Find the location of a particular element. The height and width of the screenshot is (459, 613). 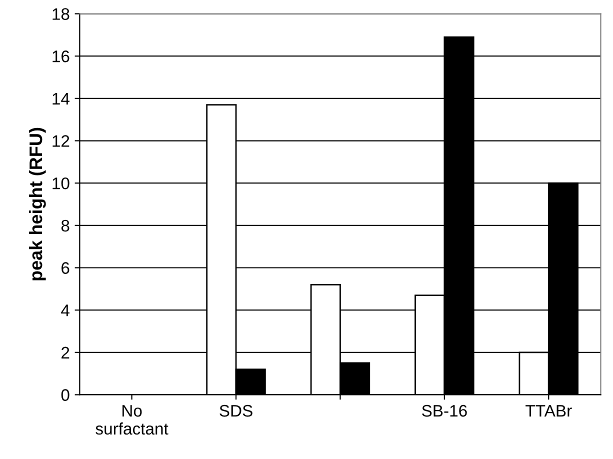

y-tick-label: 0 is located at coordinates (65, 395).